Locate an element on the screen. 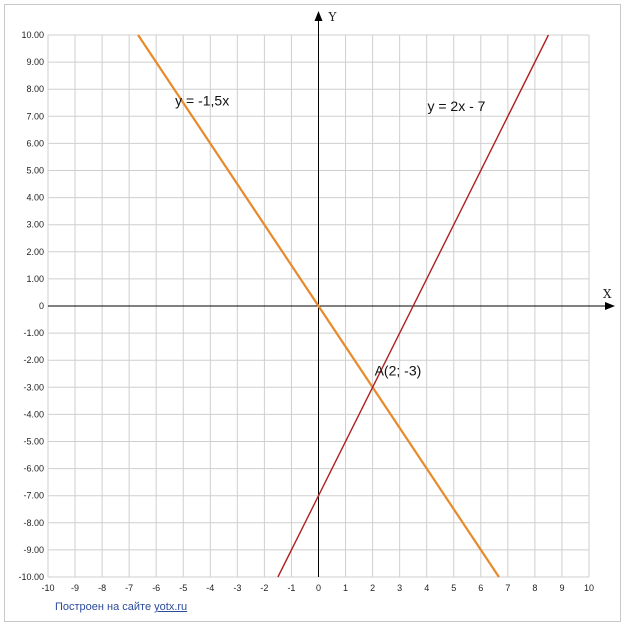 The image size is (627, 630). y-tick-label: -4.00 is located at coordinates (33, 414).